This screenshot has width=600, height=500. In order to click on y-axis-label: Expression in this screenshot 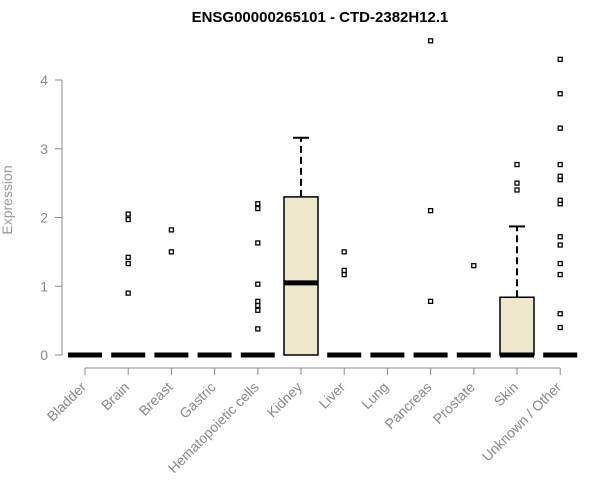, I will do `click(7, 199)`.